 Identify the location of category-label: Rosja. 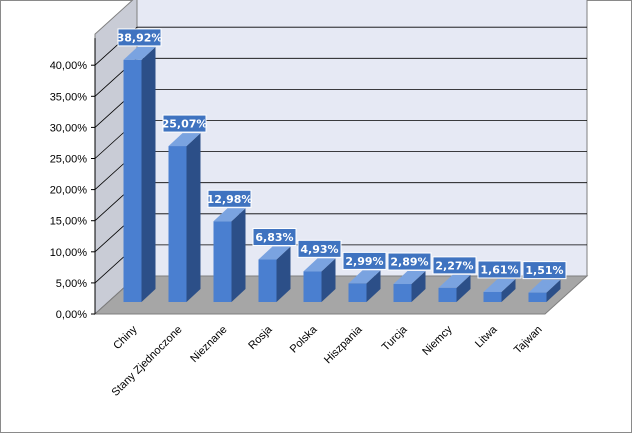
(260, 337).